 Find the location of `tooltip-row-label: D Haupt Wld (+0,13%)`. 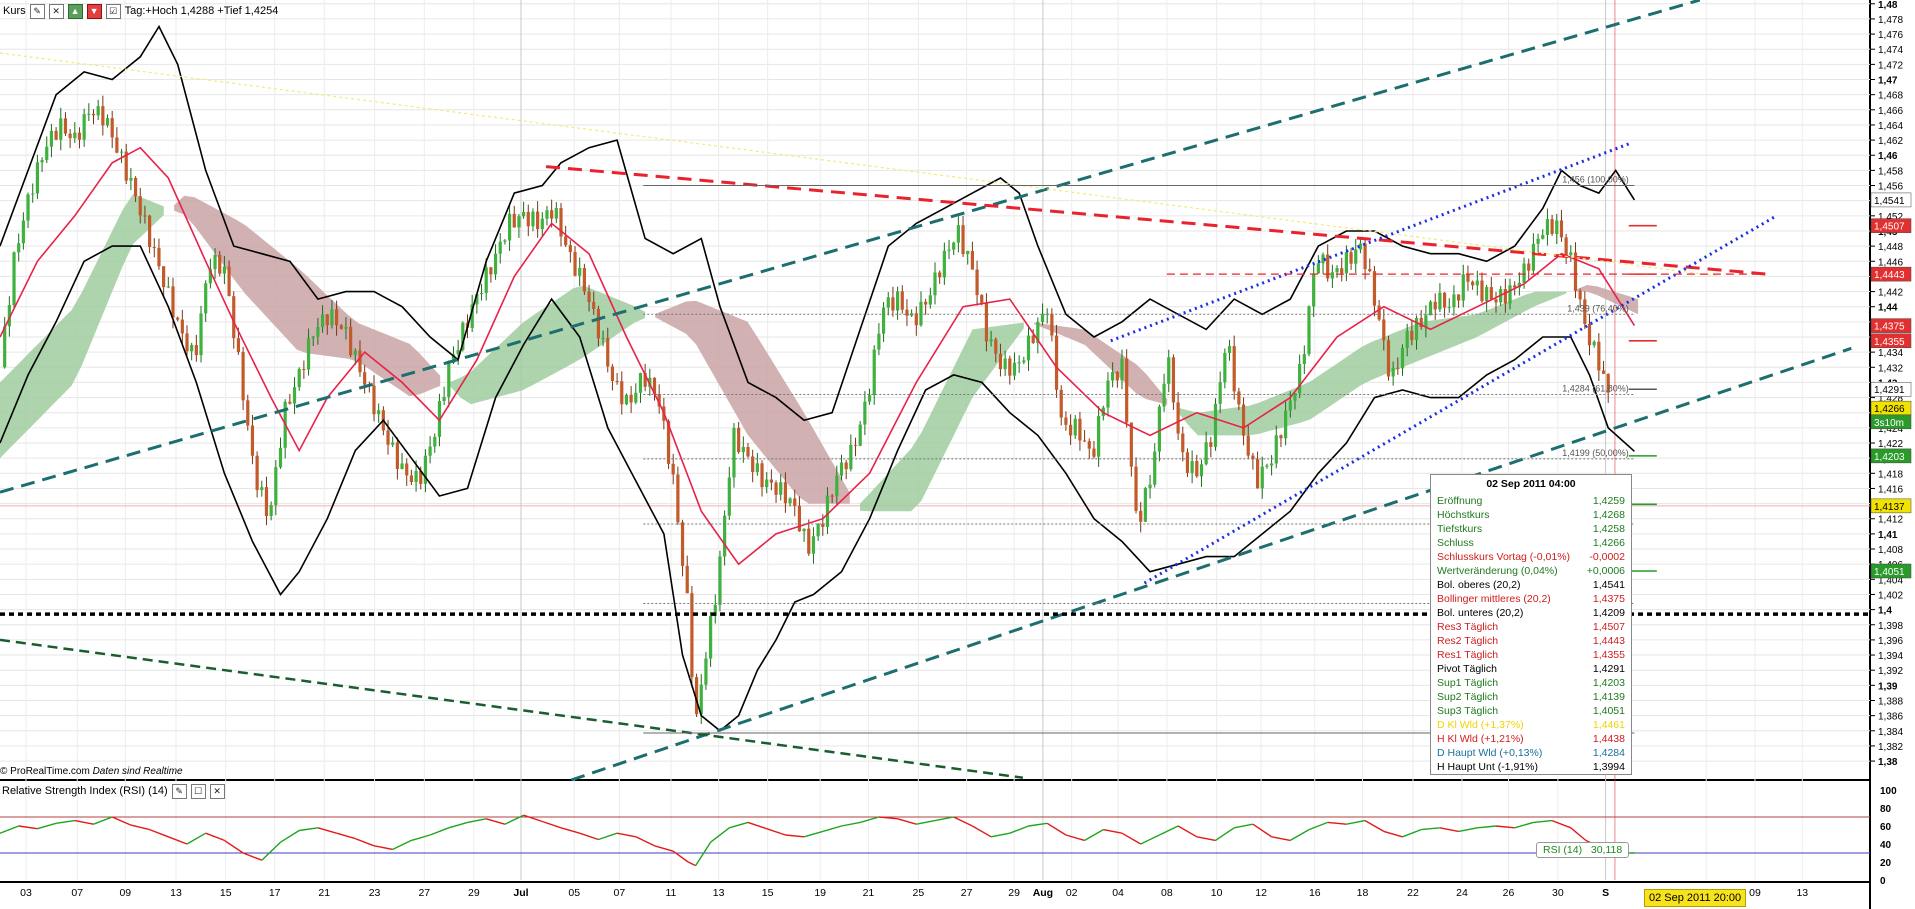

tooltip-row-label: D Haupt Wld (+0,13%) is located at coordinates (1490, 753).